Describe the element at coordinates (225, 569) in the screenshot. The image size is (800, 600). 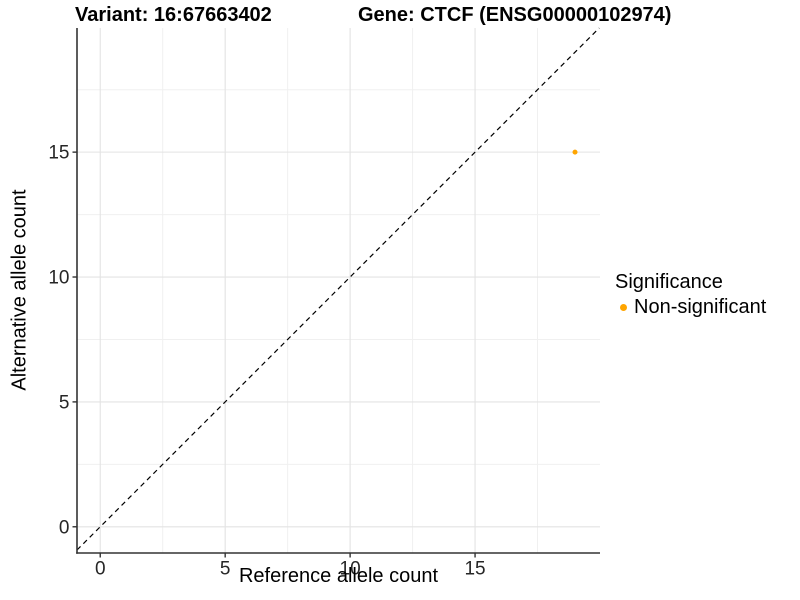
I see `x-tick-label: 5` at that location.